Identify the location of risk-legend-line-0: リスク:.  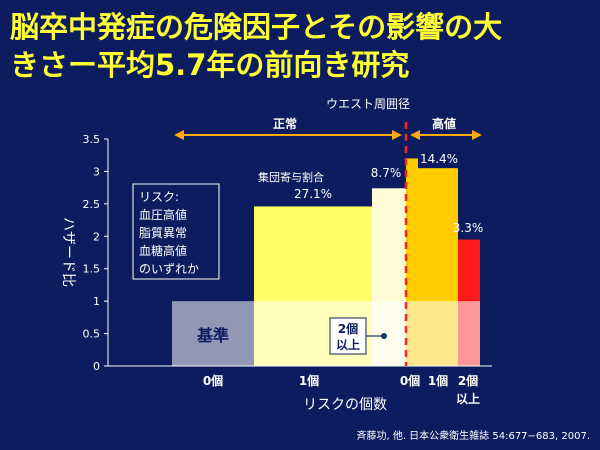
(159, 197).